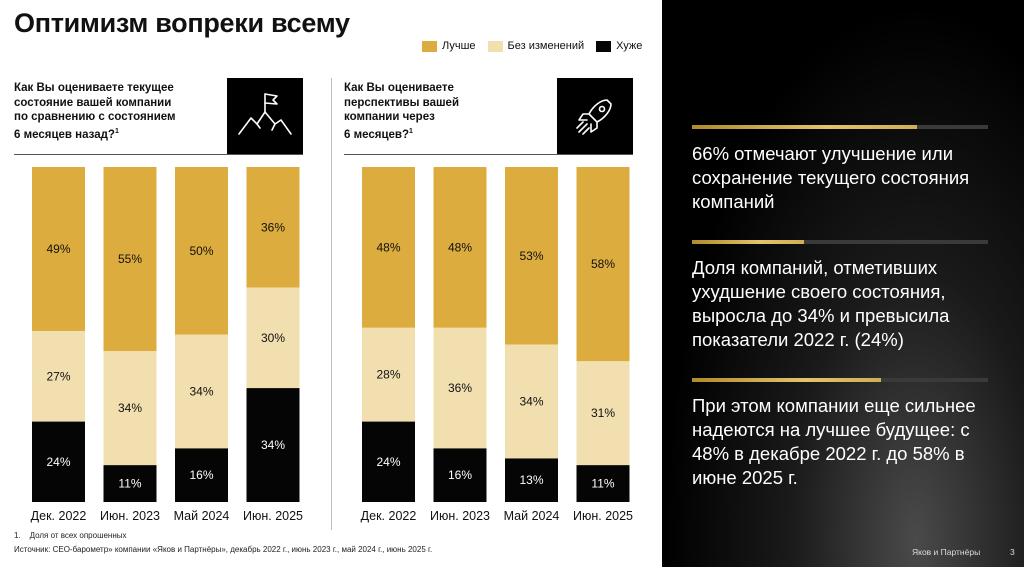 This screenshot has width=1024, height=567. I want to click on insight-1-progress-fill, so click(804, 127).